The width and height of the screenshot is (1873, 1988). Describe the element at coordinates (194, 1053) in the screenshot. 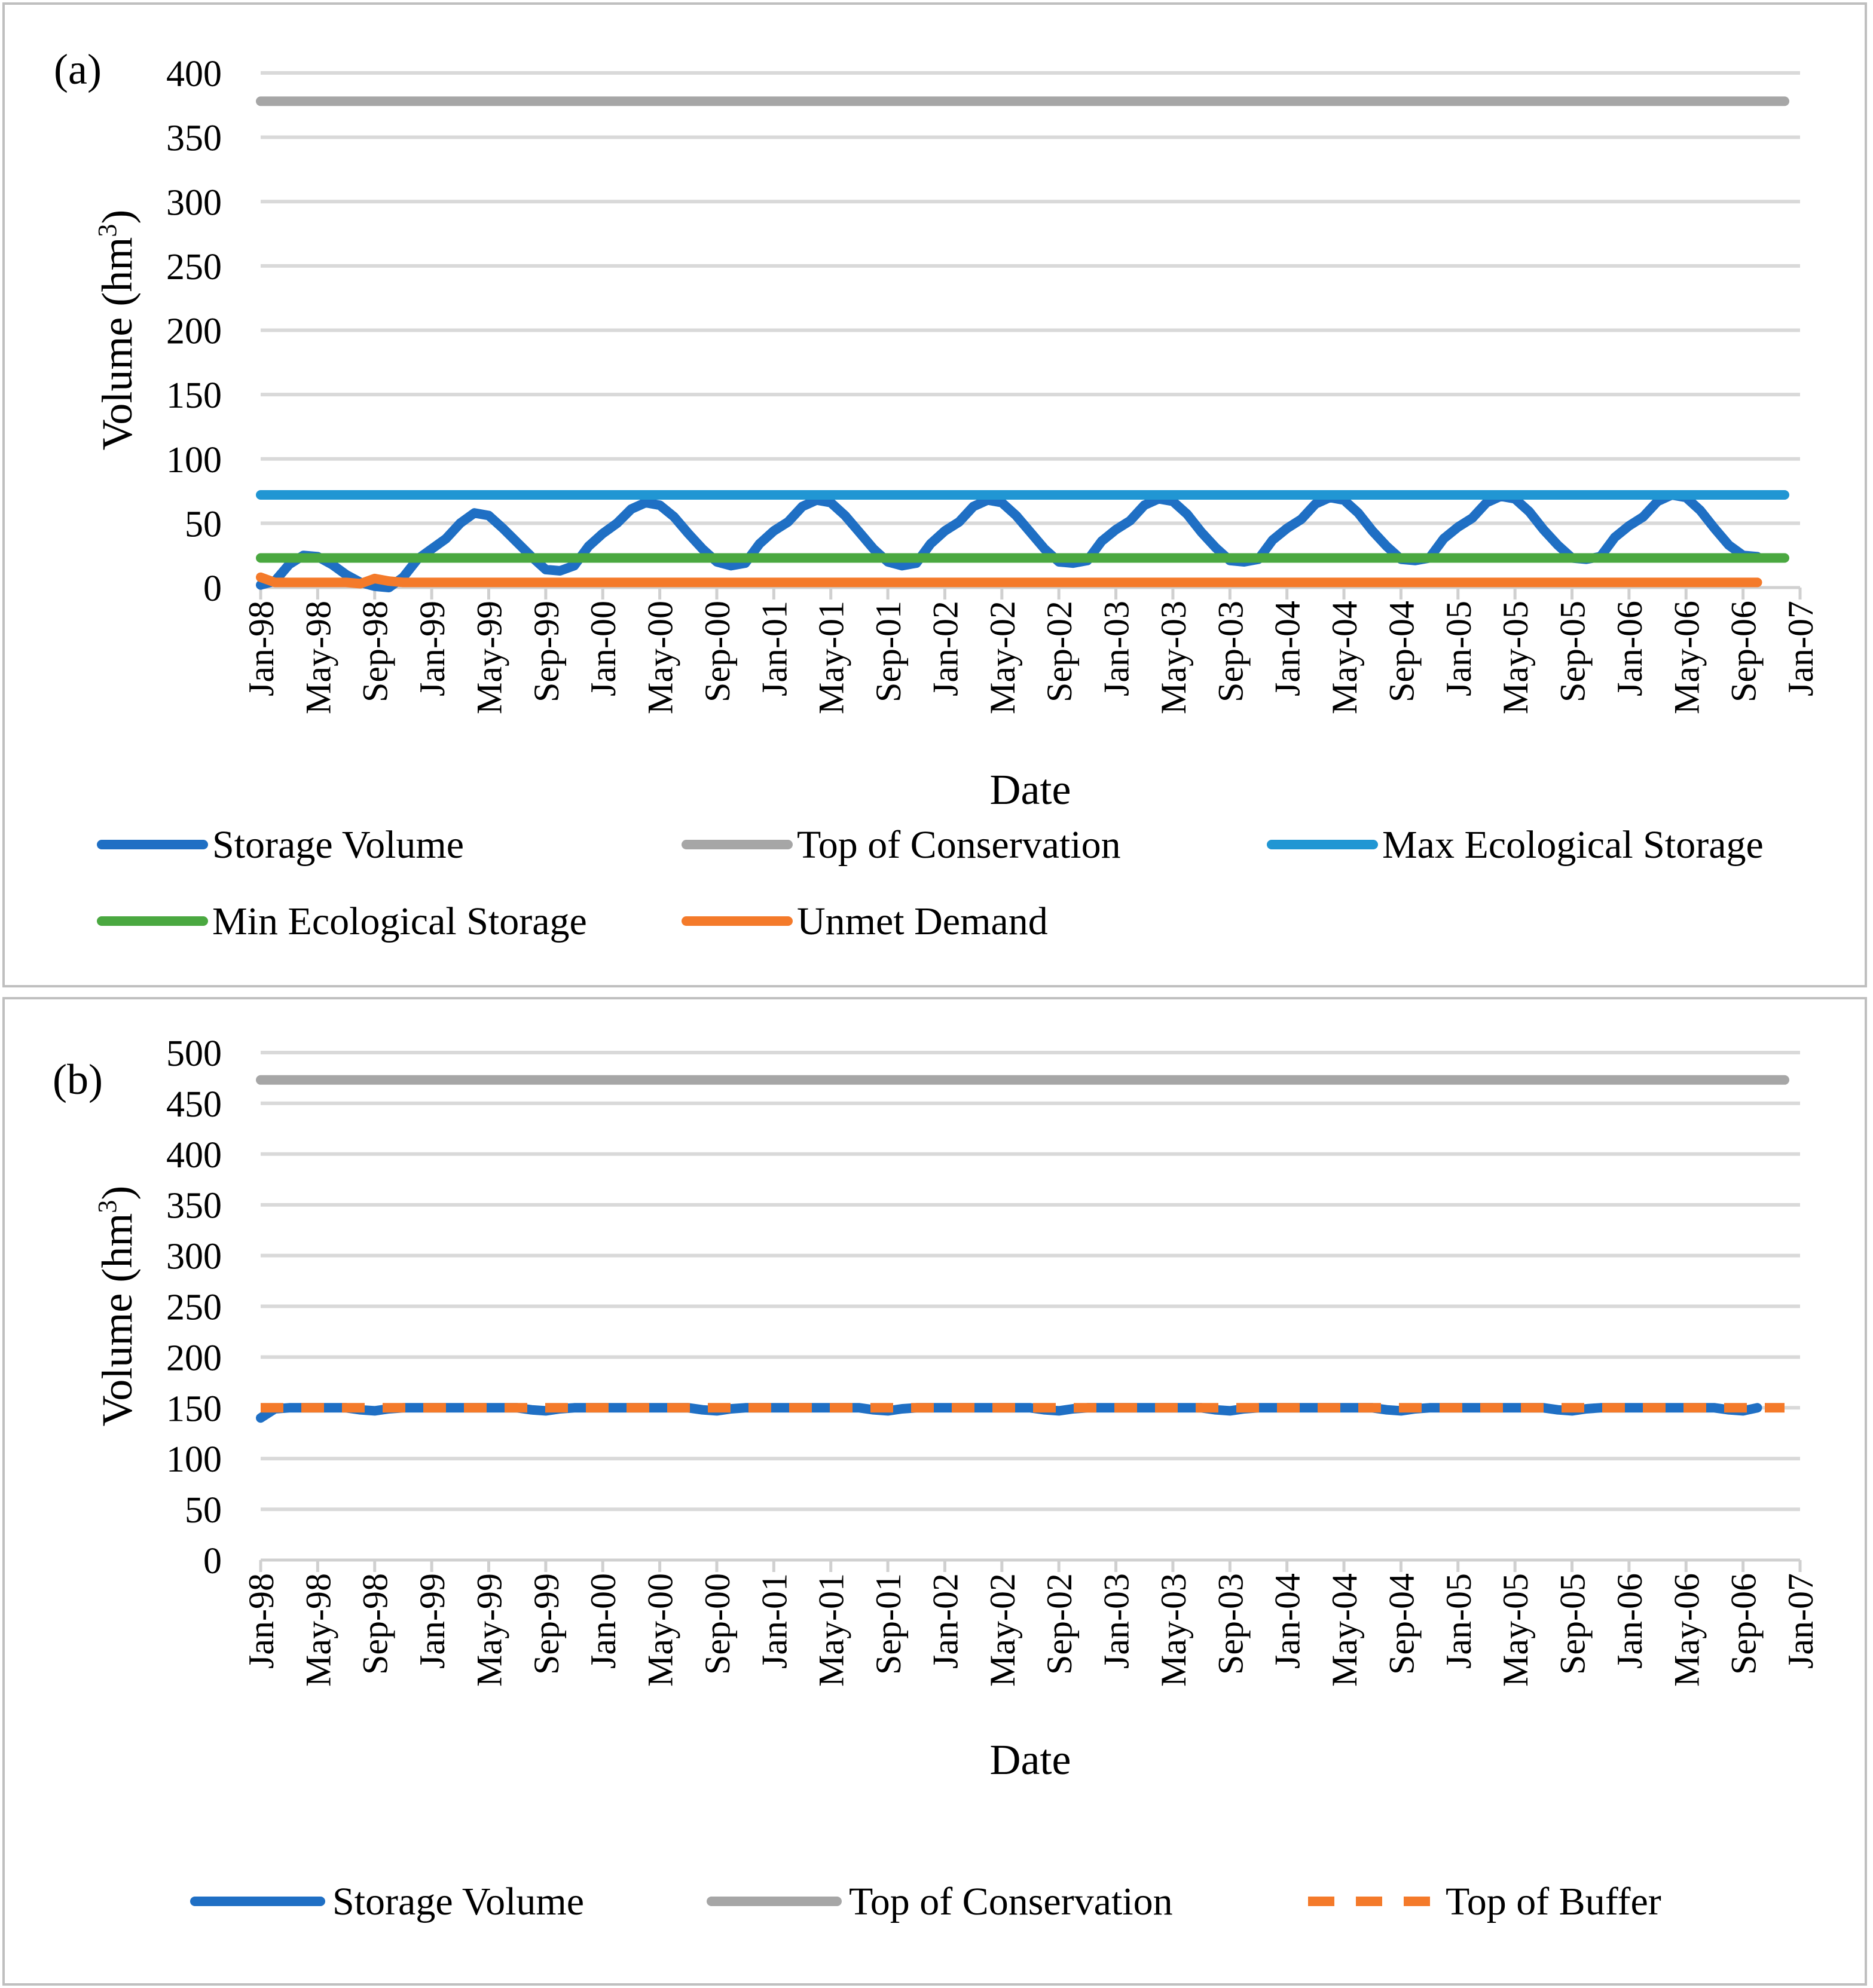

I see `y-tick-label: 500` at that location.